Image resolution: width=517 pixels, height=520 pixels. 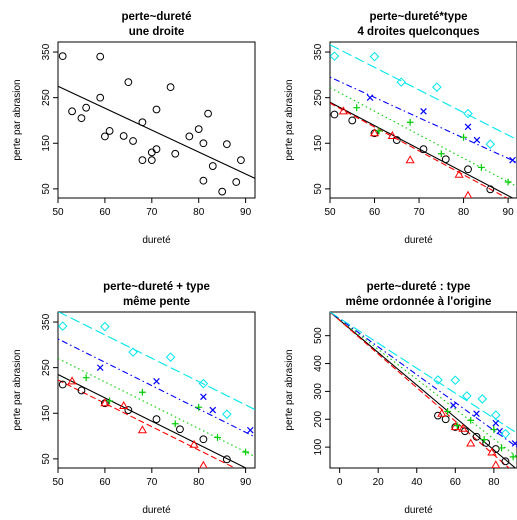 I want to click on y-tick-label: 100, so click(x=318, y=446).